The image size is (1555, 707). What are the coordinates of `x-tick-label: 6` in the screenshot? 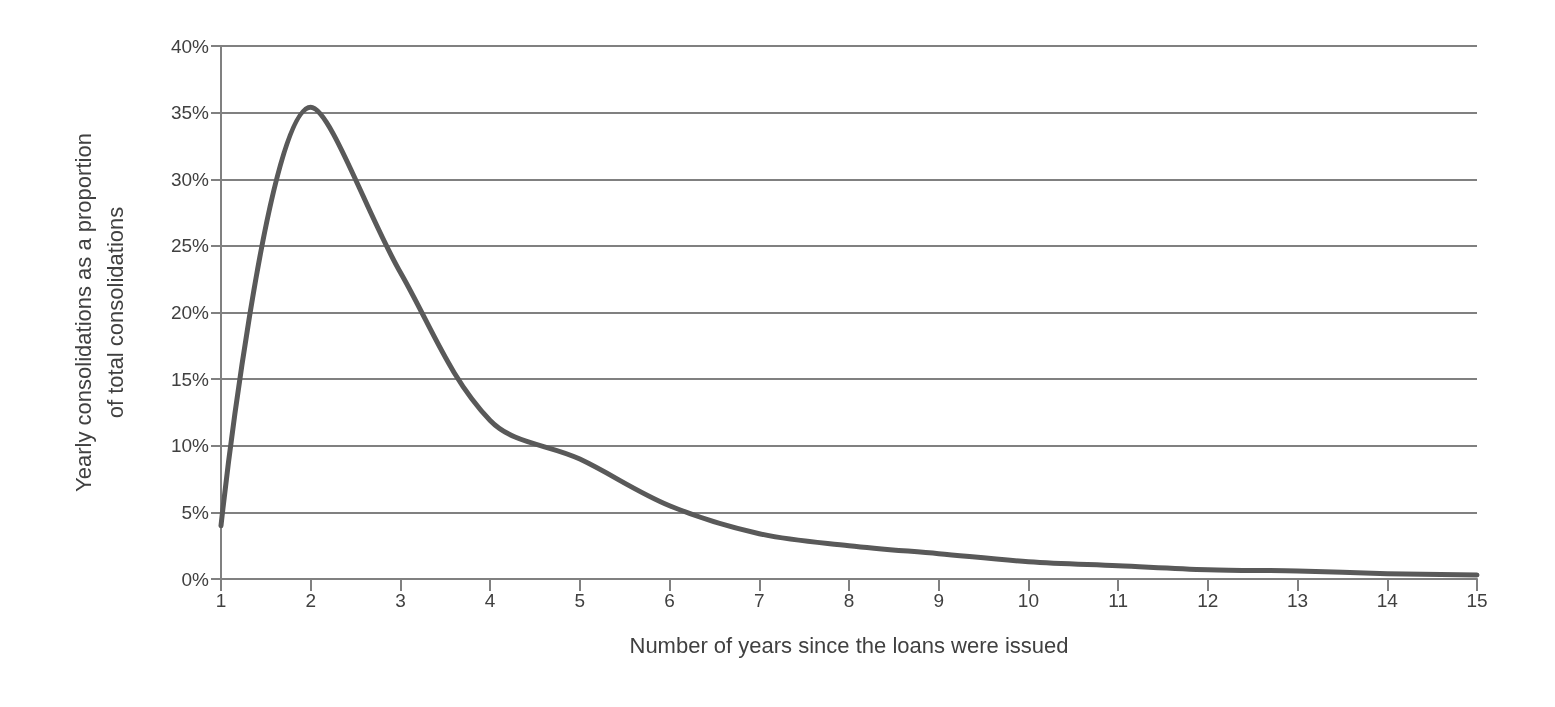 It's located at (669, 600).